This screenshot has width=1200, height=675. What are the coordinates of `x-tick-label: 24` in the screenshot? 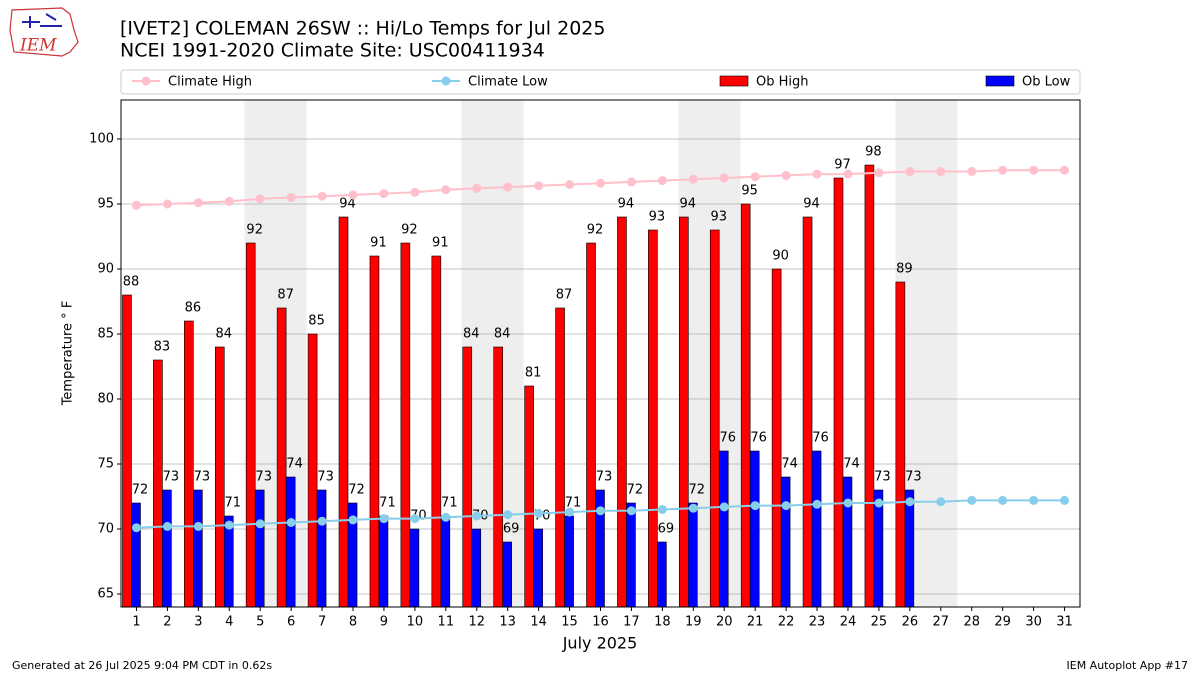 It's located at (848, 622).